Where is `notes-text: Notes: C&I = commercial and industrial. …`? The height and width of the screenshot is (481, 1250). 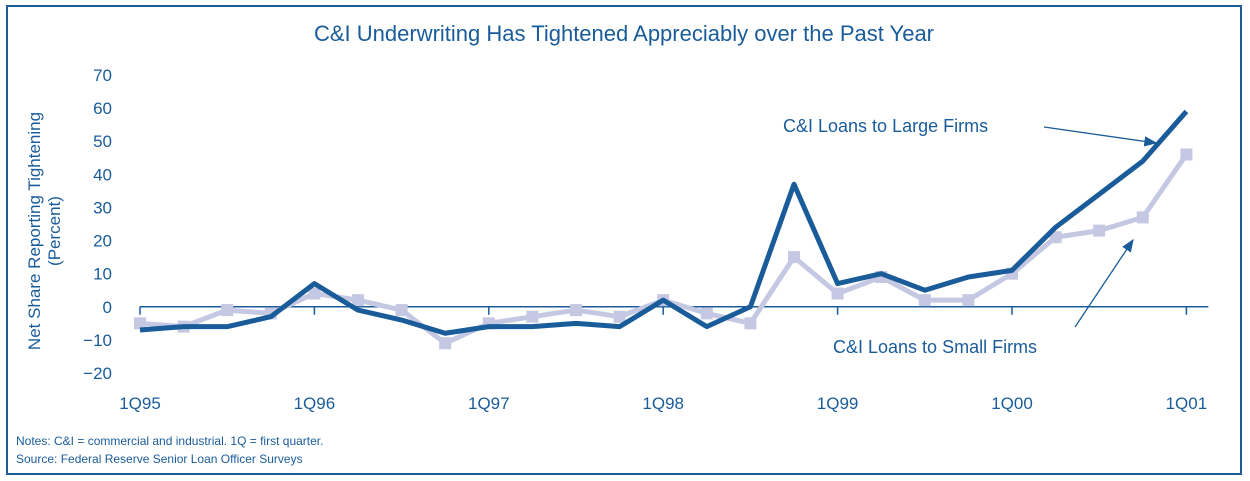 notes-text: Notes: C&I = commercial and industrial. … is located at coordinates (170, 441).